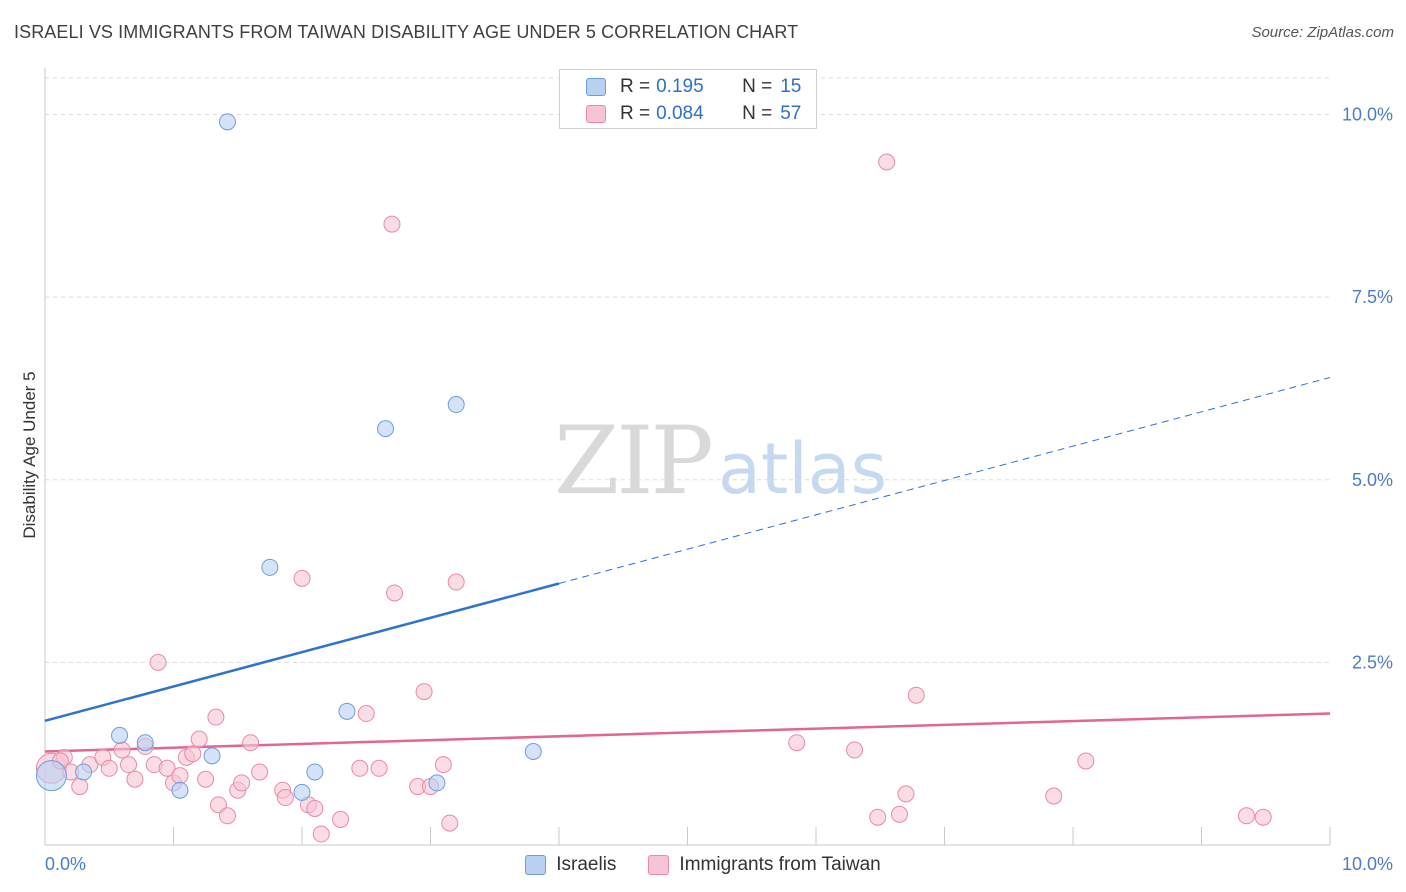 Image resolution: width=1406 pixels, height=892 pixels. I want to click on watermark-zip: ZIP, so click(632, 461).